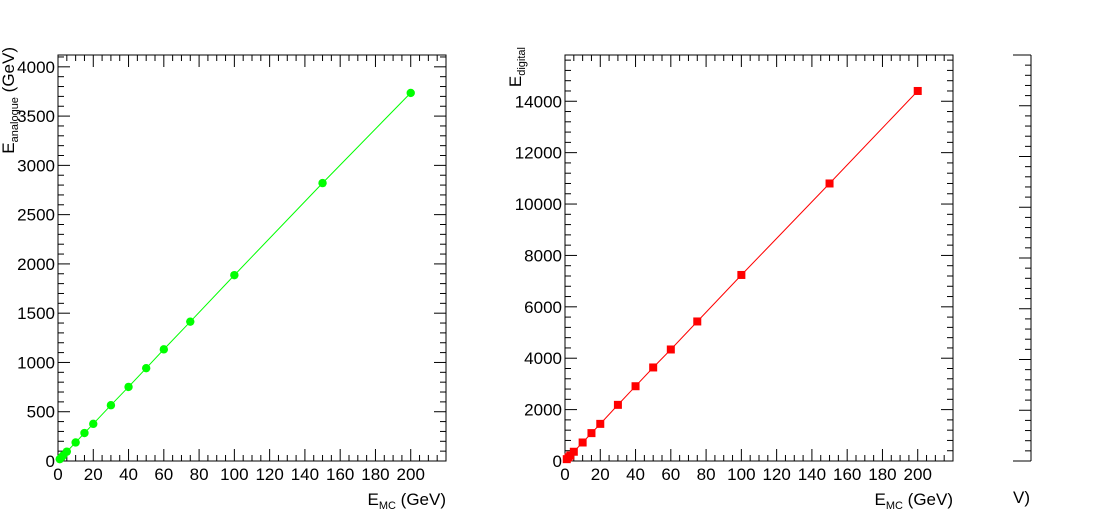  Describe the element at coordinates (36, 165) in the screenshot. I see `y-tick-label: 3000` at that location.